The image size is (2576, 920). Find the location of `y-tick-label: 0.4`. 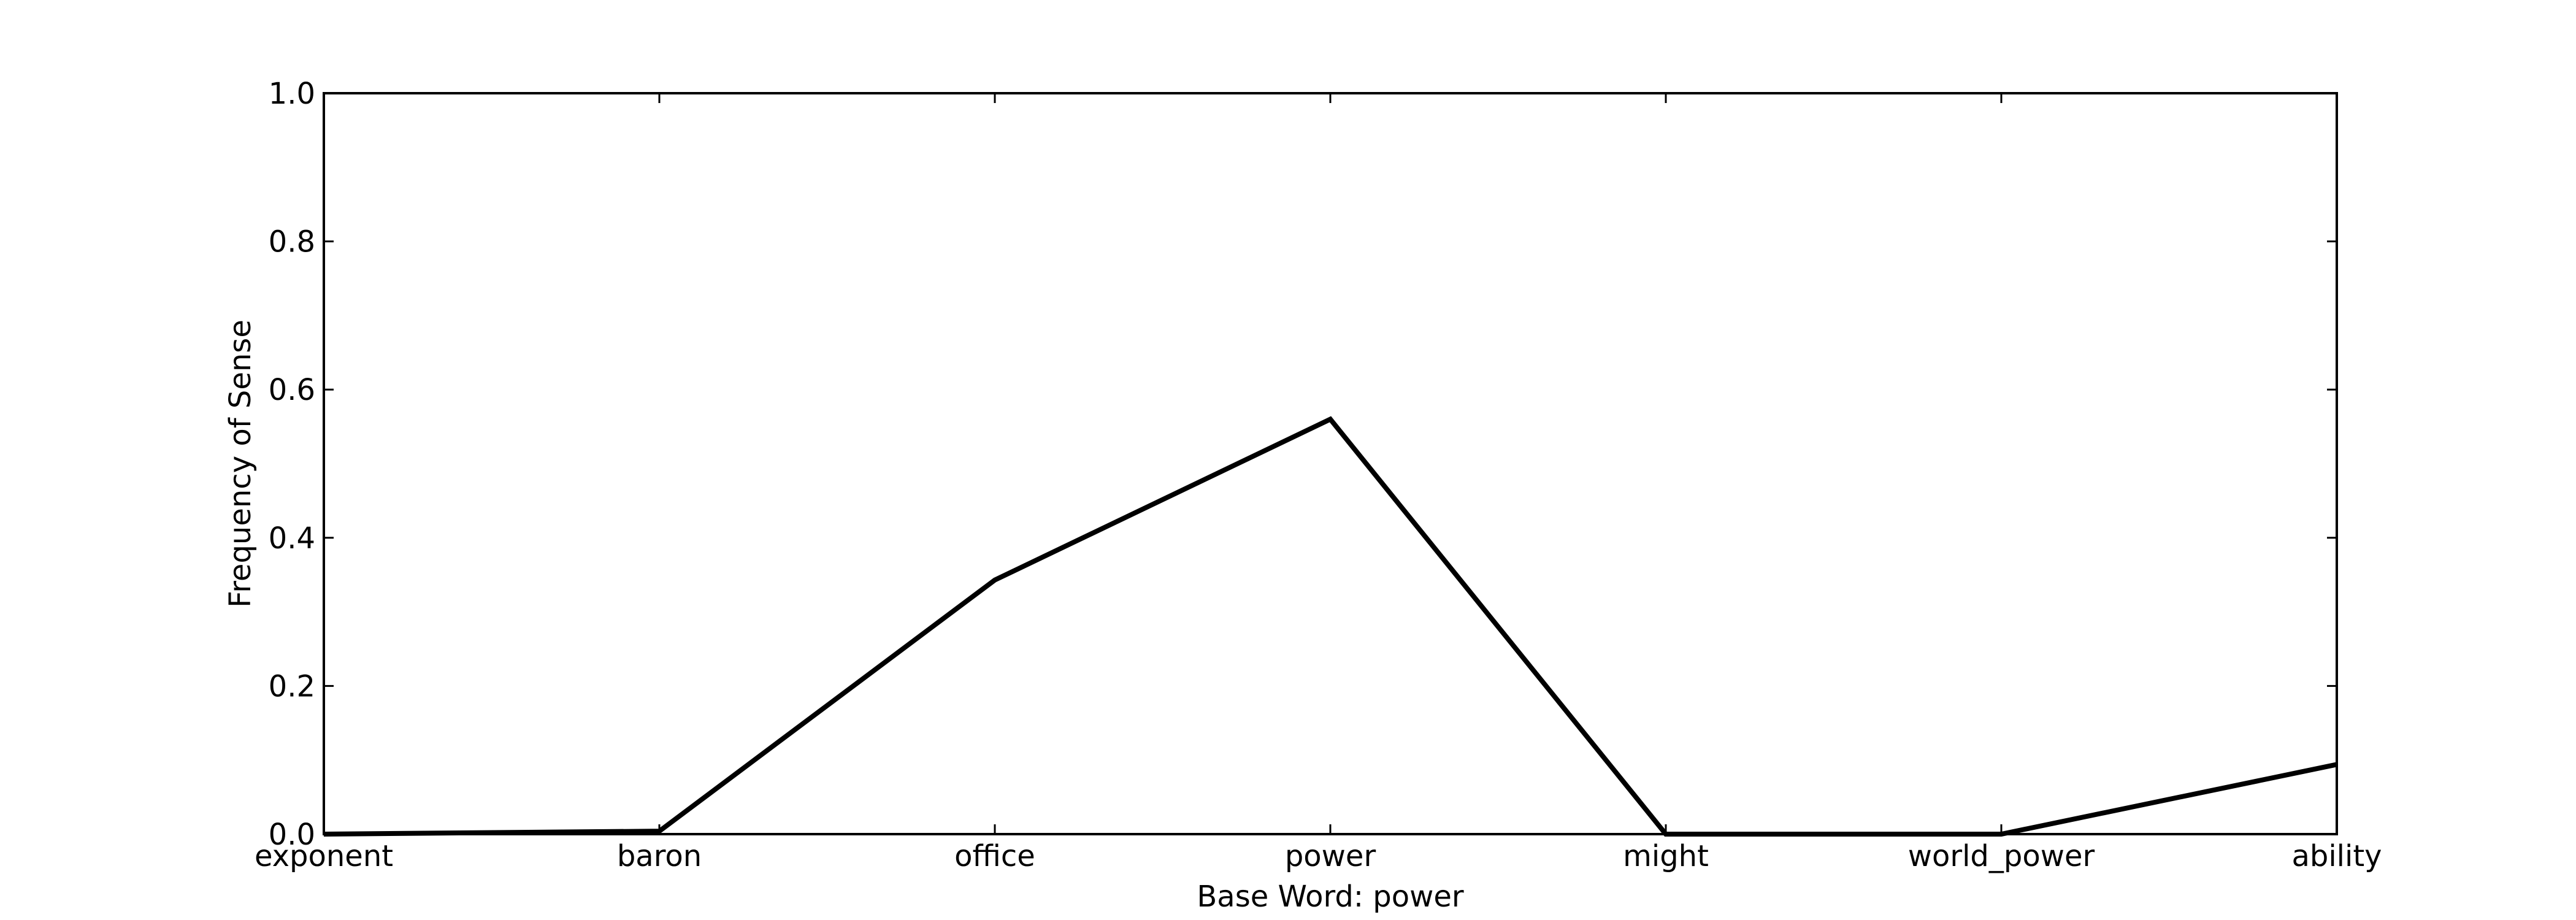

y-tick-label: 0.4 is located at coordinates (292, 538).